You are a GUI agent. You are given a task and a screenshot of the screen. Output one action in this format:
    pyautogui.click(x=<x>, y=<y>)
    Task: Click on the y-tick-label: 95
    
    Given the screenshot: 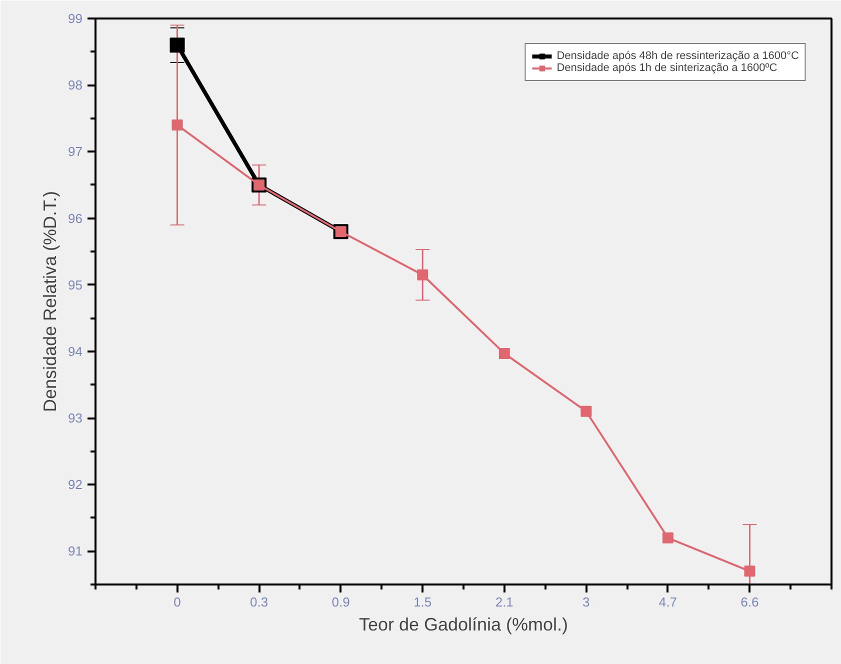 What is the action you would take?
    pyautogui.click(x=75, y=284)
    